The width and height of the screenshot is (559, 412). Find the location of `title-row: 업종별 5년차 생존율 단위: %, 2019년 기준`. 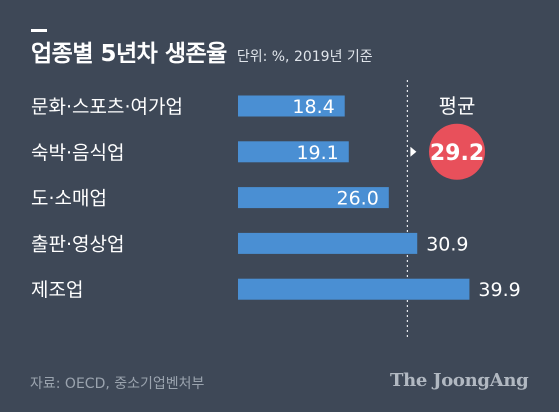

title-row: 업종별 5년차 생존율 단위: %, 2019년 기준 is located at coordinates (202, 51).